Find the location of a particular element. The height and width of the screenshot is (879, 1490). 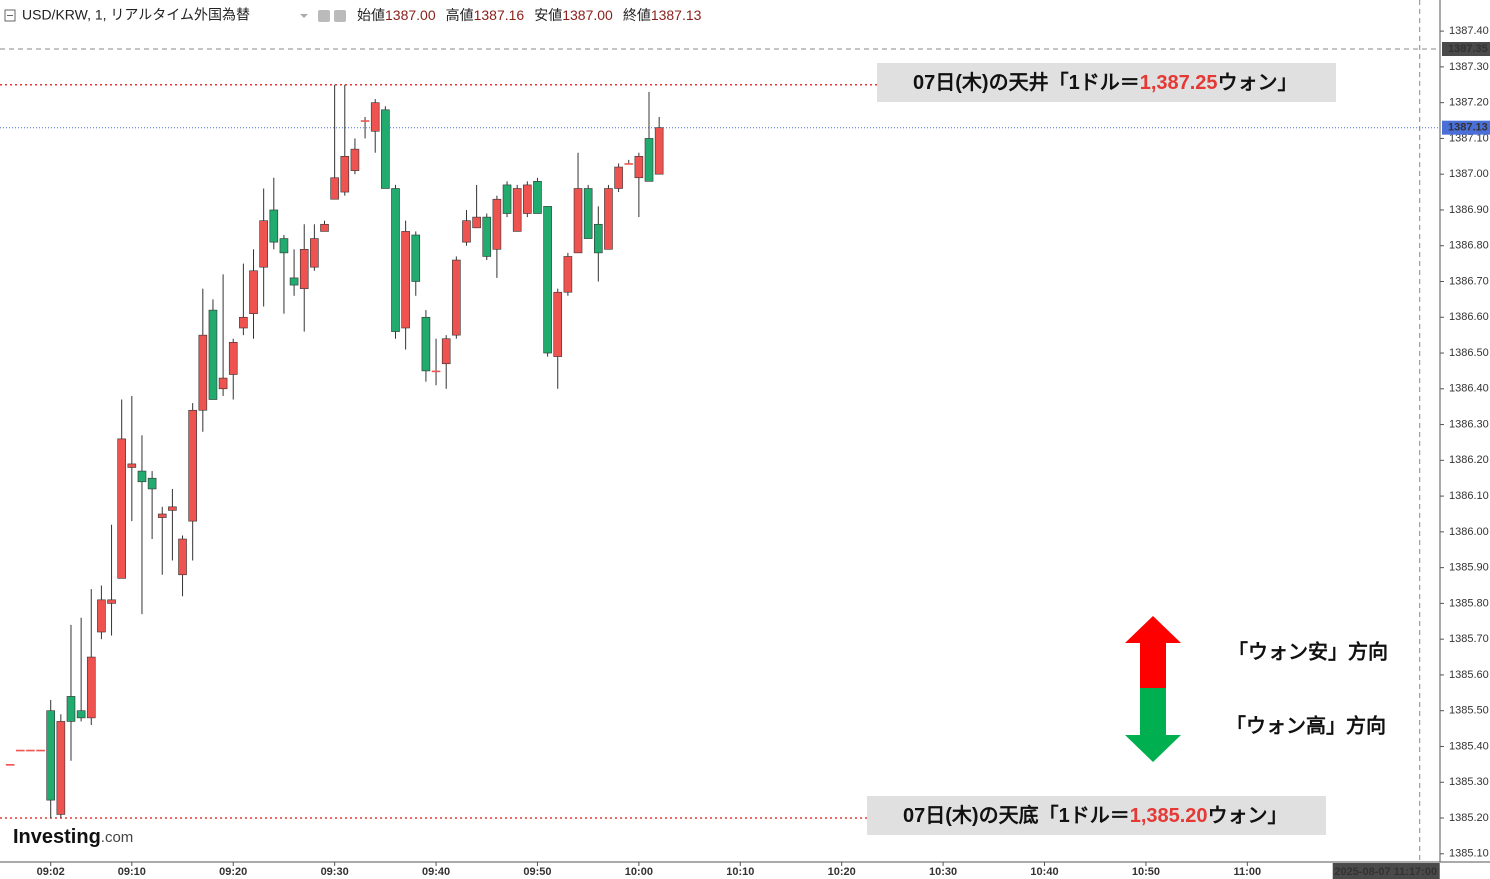

last-price-label-bg is located at coordinates (1466, 127).